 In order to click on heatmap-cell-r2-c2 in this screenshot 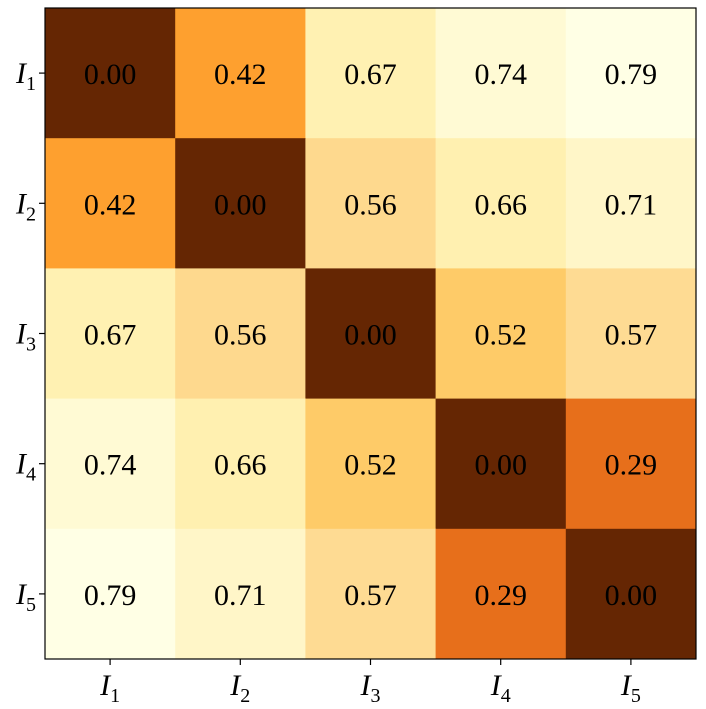, I will do `click(240, 203)`.